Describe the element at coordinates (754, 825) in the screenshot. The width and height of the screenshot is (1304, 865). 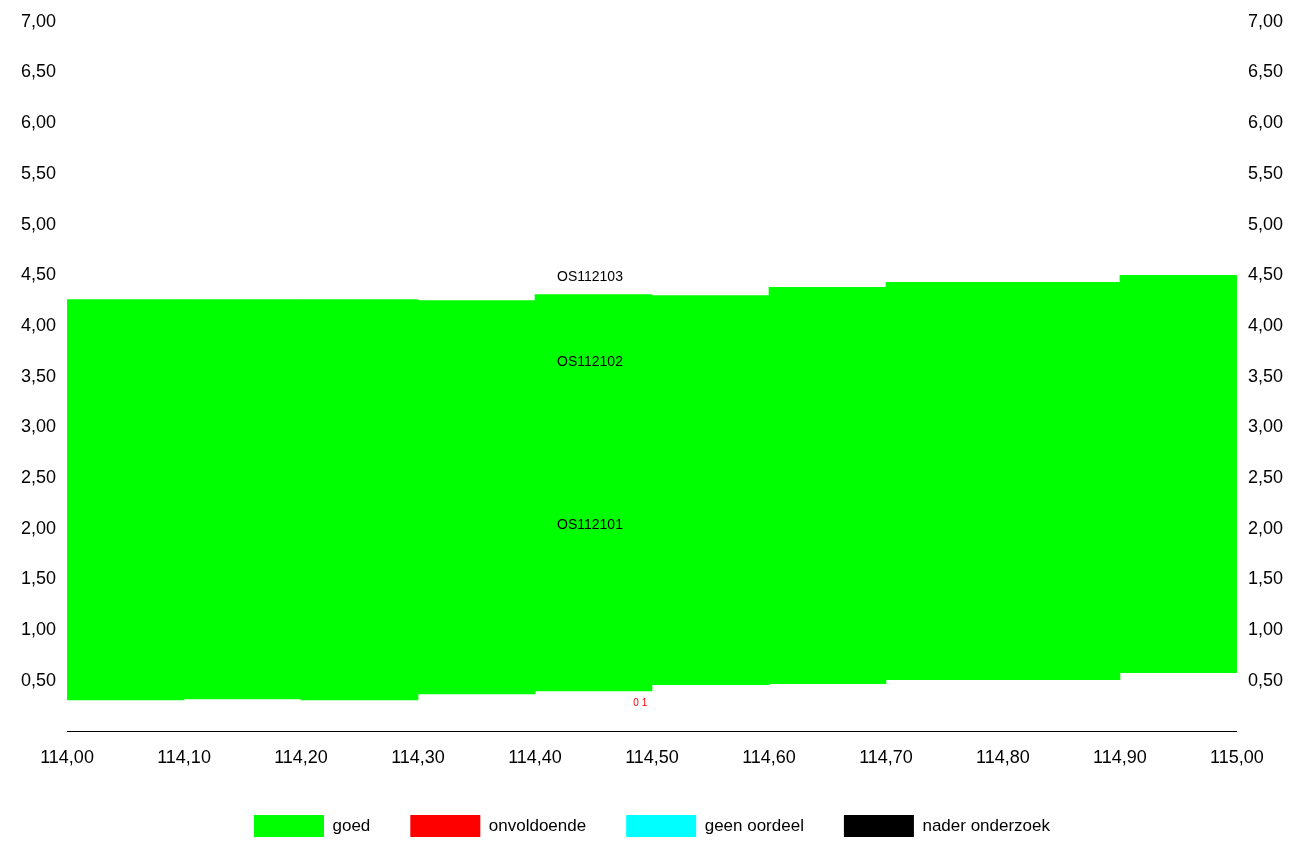
I see `legend-label: geen oordeel` at that location.